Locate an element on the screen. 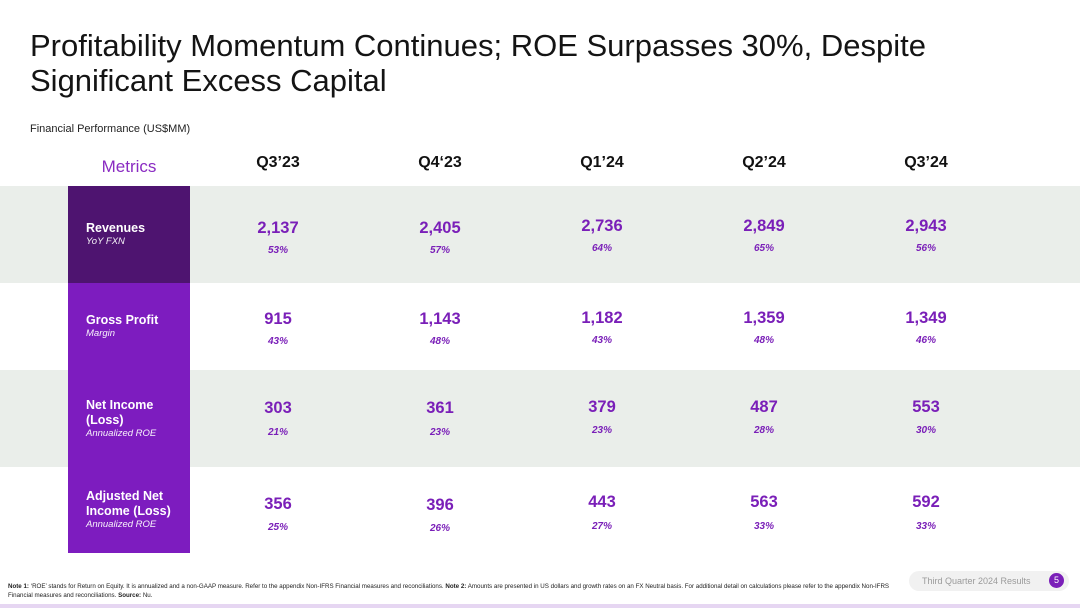 This screenshot has height=608, width=1080. percent-cell: 46% is located at coordinates (925, 340).